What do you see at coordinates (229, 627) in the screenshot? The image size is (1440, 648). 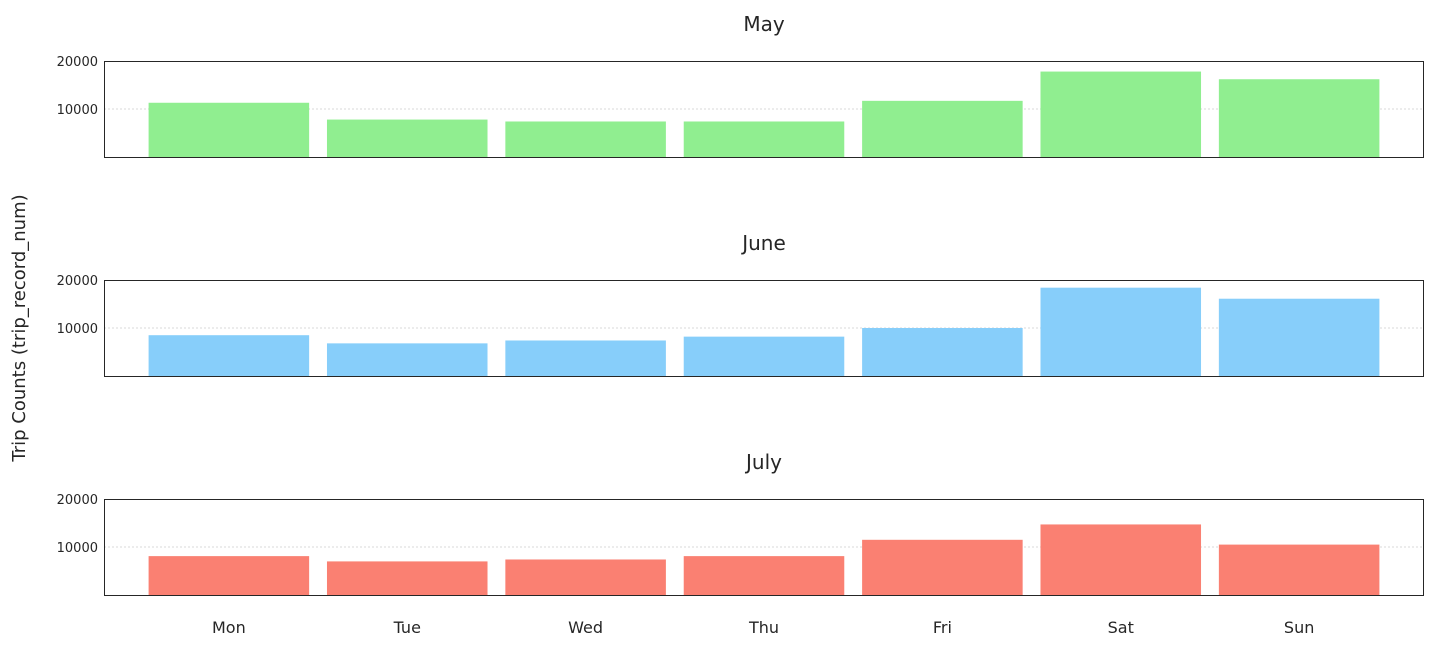 I see `x-tick-label: Mon` at bounding box center [229, 627].